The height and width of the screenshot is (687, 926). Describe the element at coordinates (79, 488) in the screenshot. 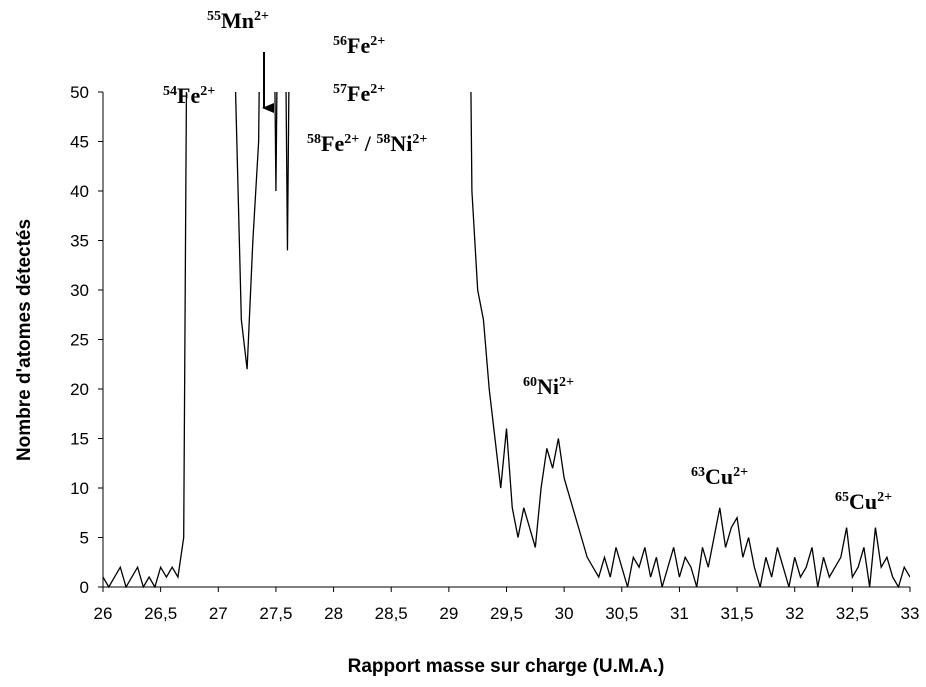

I see `y-tick-label: 10` at that location.